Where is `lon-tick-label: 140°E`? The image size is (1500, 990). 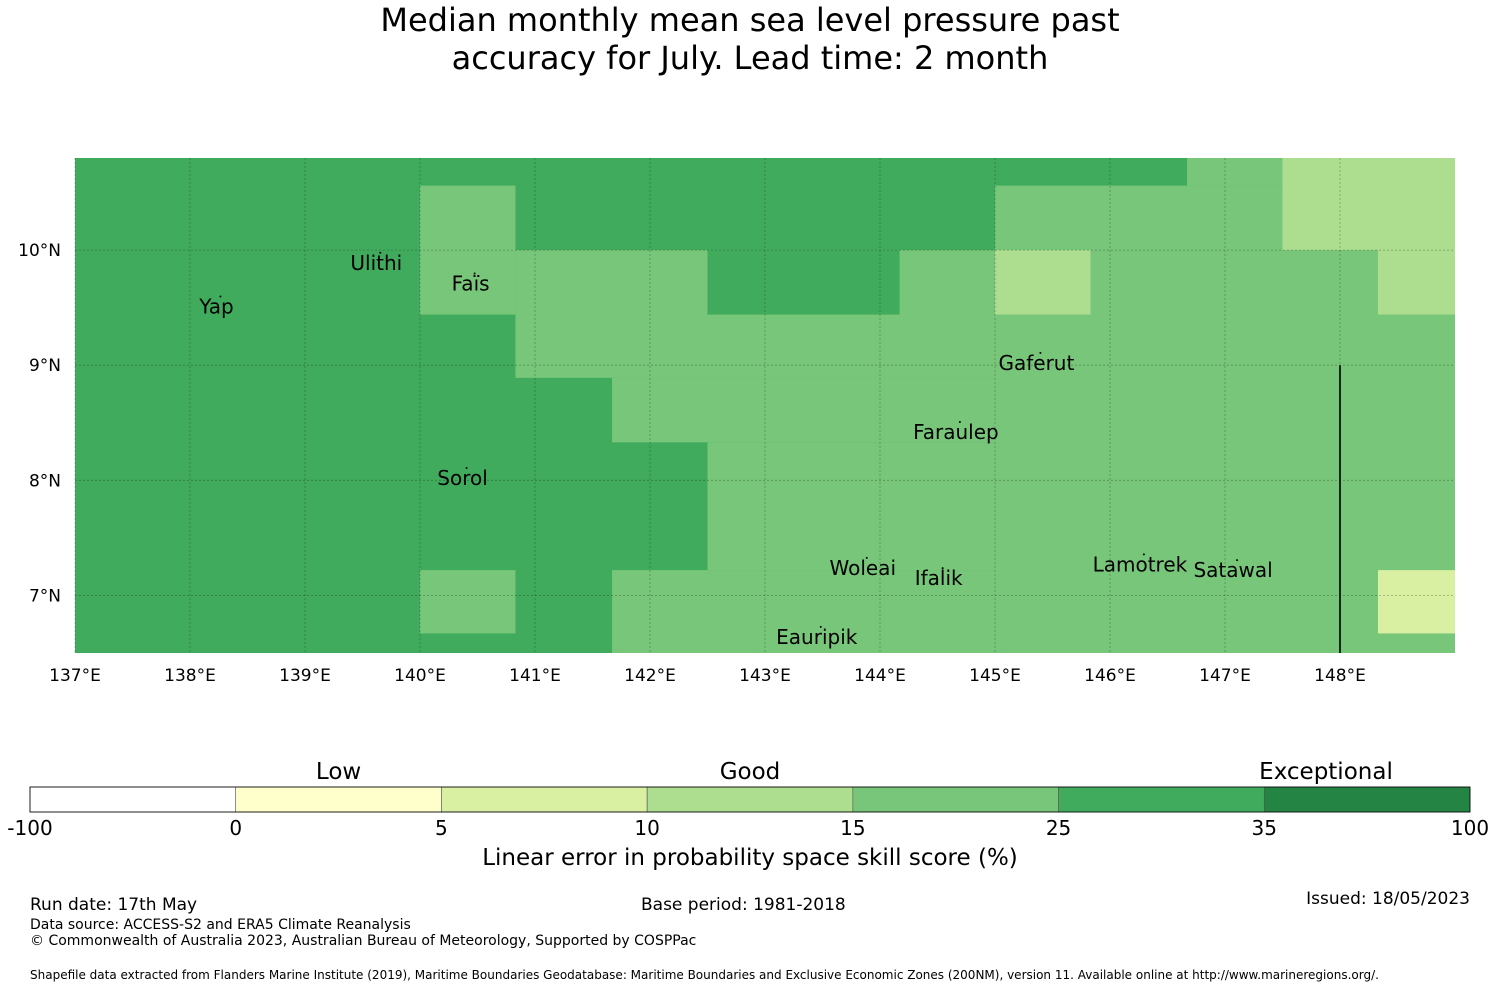 lon-tick-label: 140°E is located at coordinates (420, 676).